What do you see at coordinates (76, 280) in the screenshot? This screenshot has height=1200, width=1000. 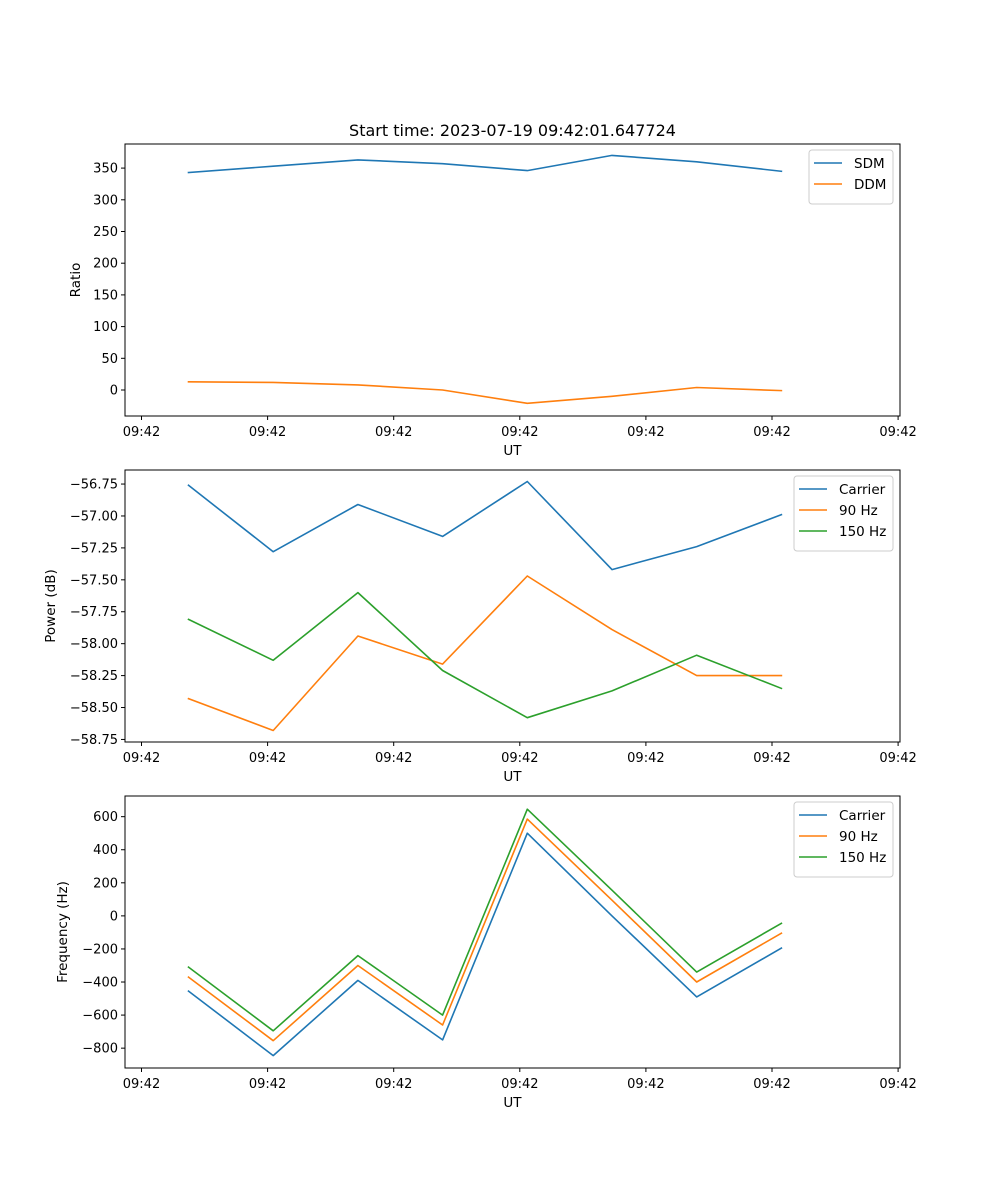 I see `y-axis-label: Ratio` at bounding box center [76, 280].